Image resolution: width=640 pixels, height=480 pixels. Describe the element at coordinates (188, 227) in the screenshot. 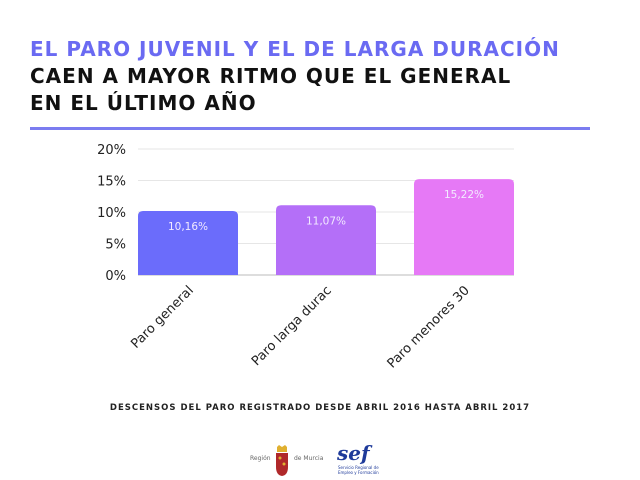

I see `bar-data-label: 10,16%` at that location.